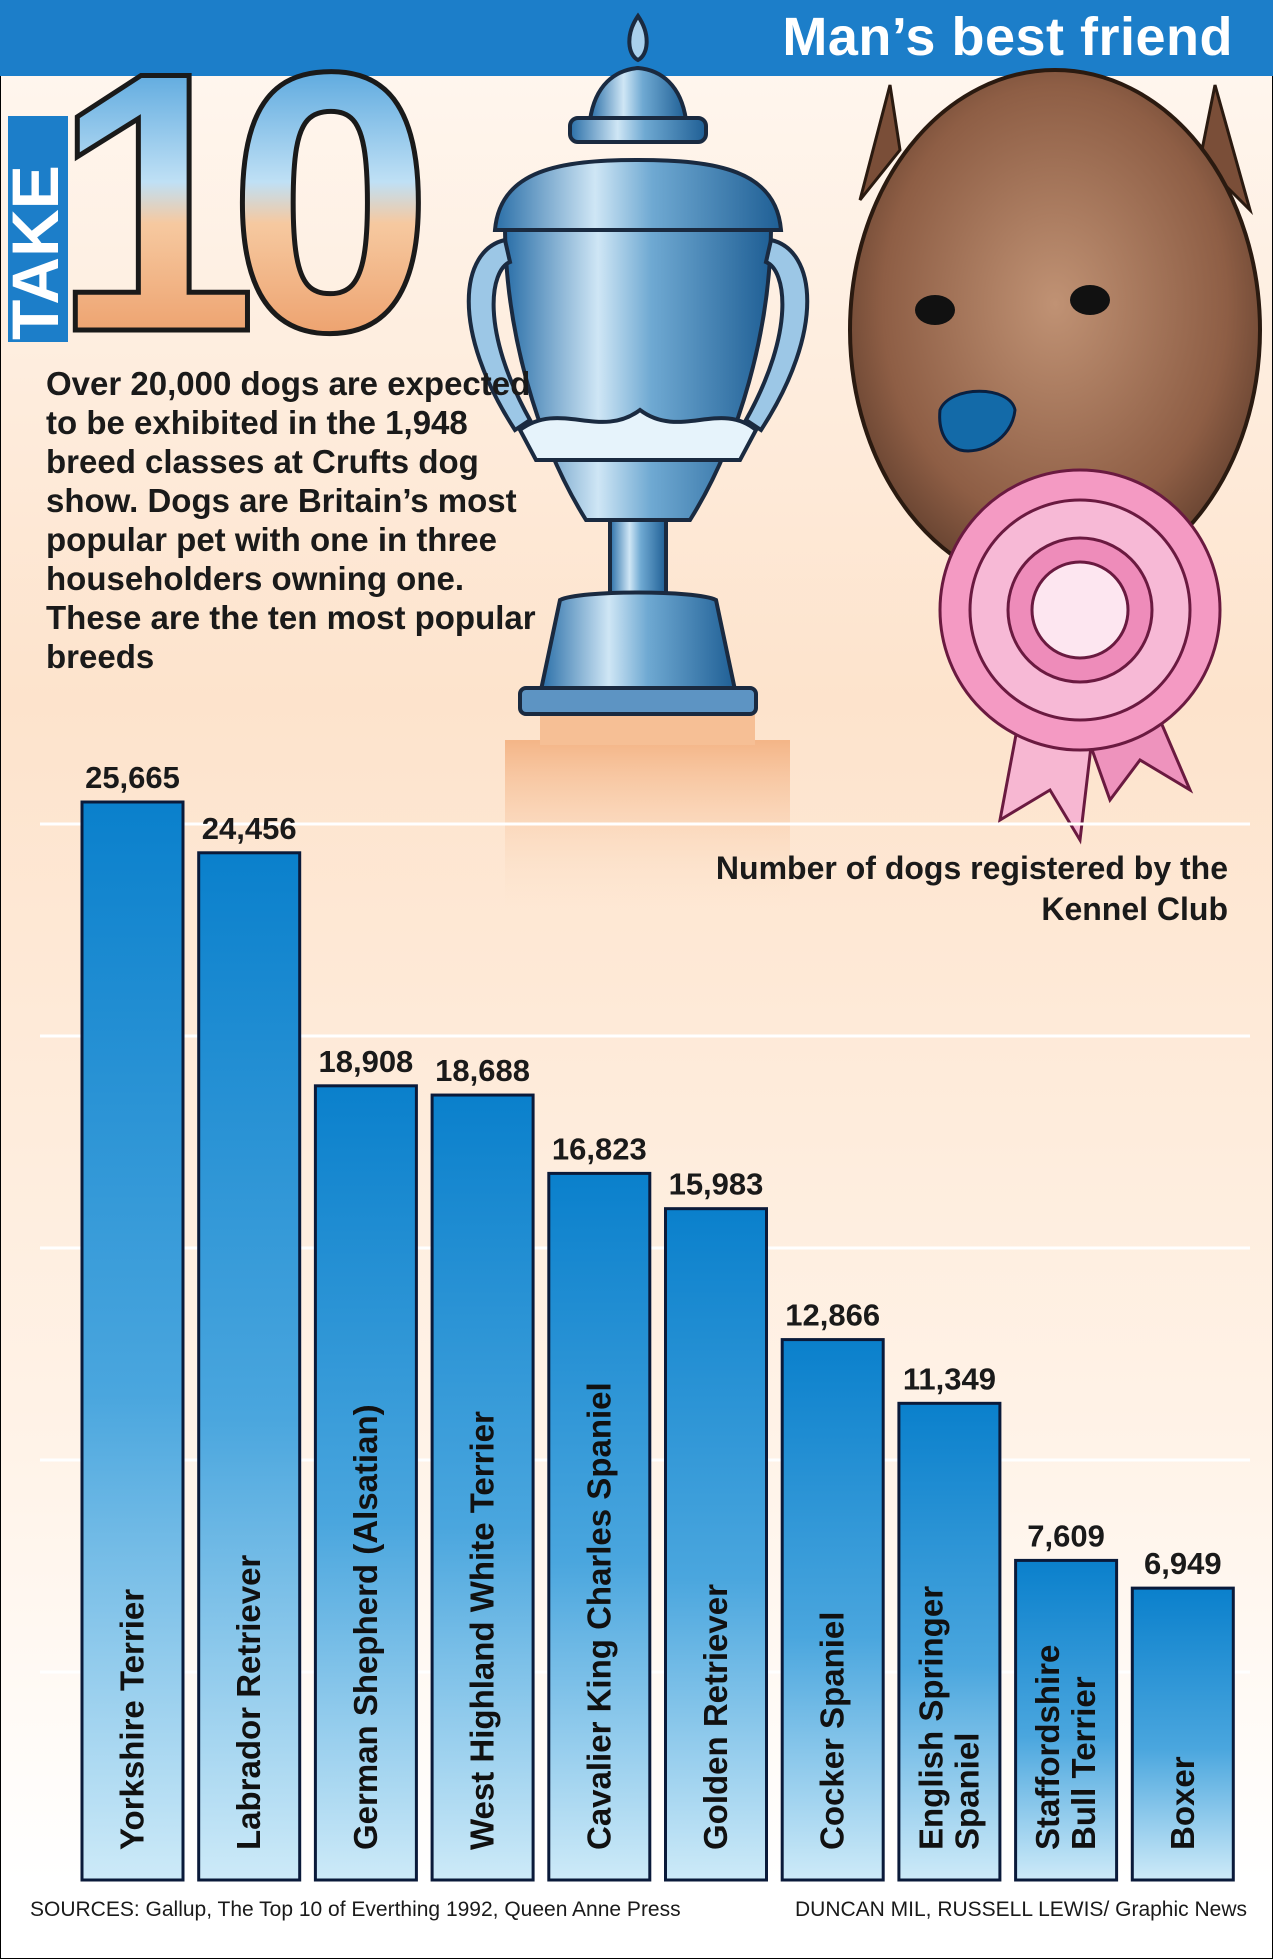  I want to click on bar-value-label: 24,456, so click(249, 828).